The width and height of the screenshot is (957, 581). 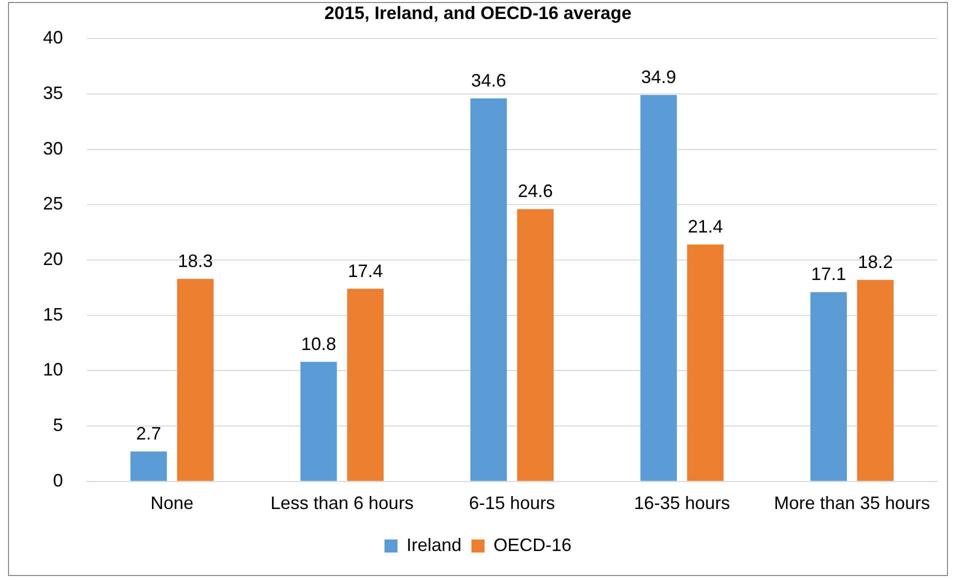 I want to click on legend-label: OECD-16, so click(x=533, y=544).